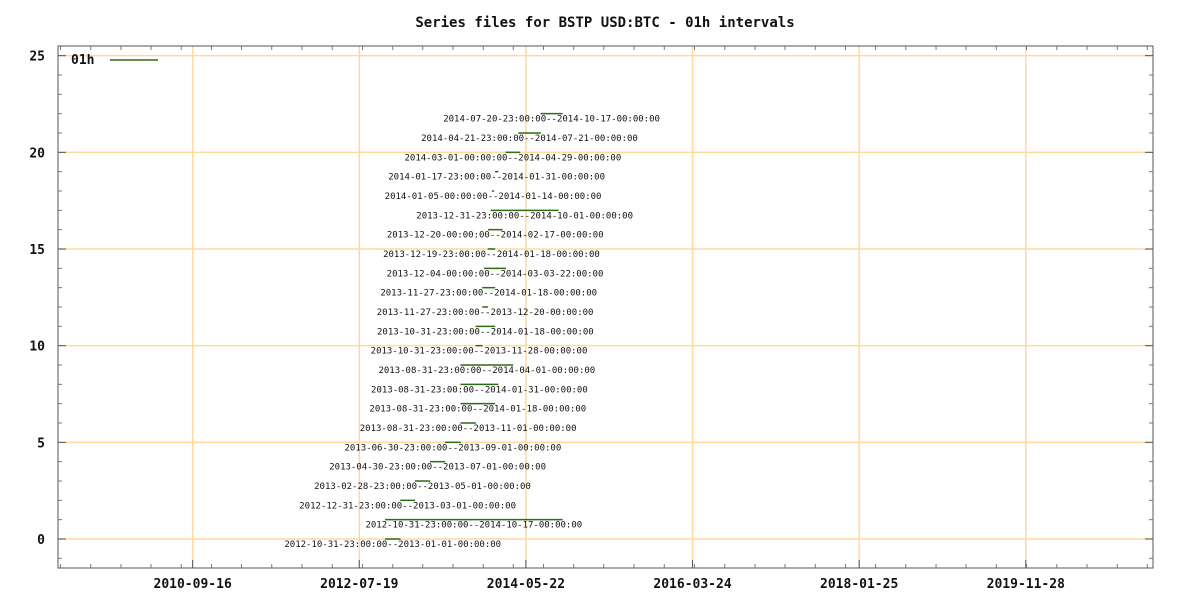 Image resolution: width=1200 pixels, height=600 pixels. What do you see at coordinates (485, 332) in the screenshot?
I see `series-bar-label: 2013-10-31-23:00:00--2014-01-18-00:00:00` at bounding box center [485, 332].